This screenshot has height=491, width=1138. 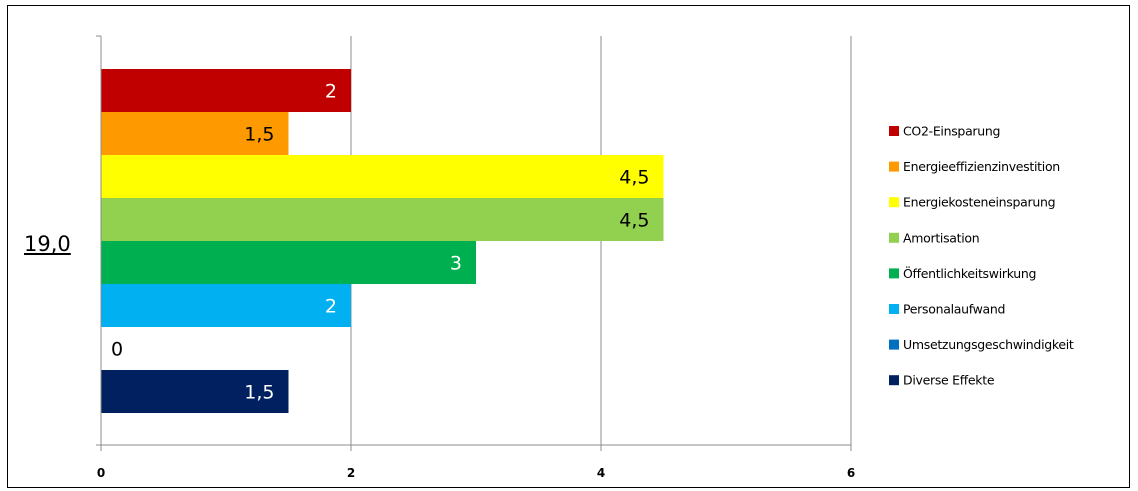 I want to click on legend-label-6: Umsetzungsgeschwindigkeit, so click(x=988, y=344).